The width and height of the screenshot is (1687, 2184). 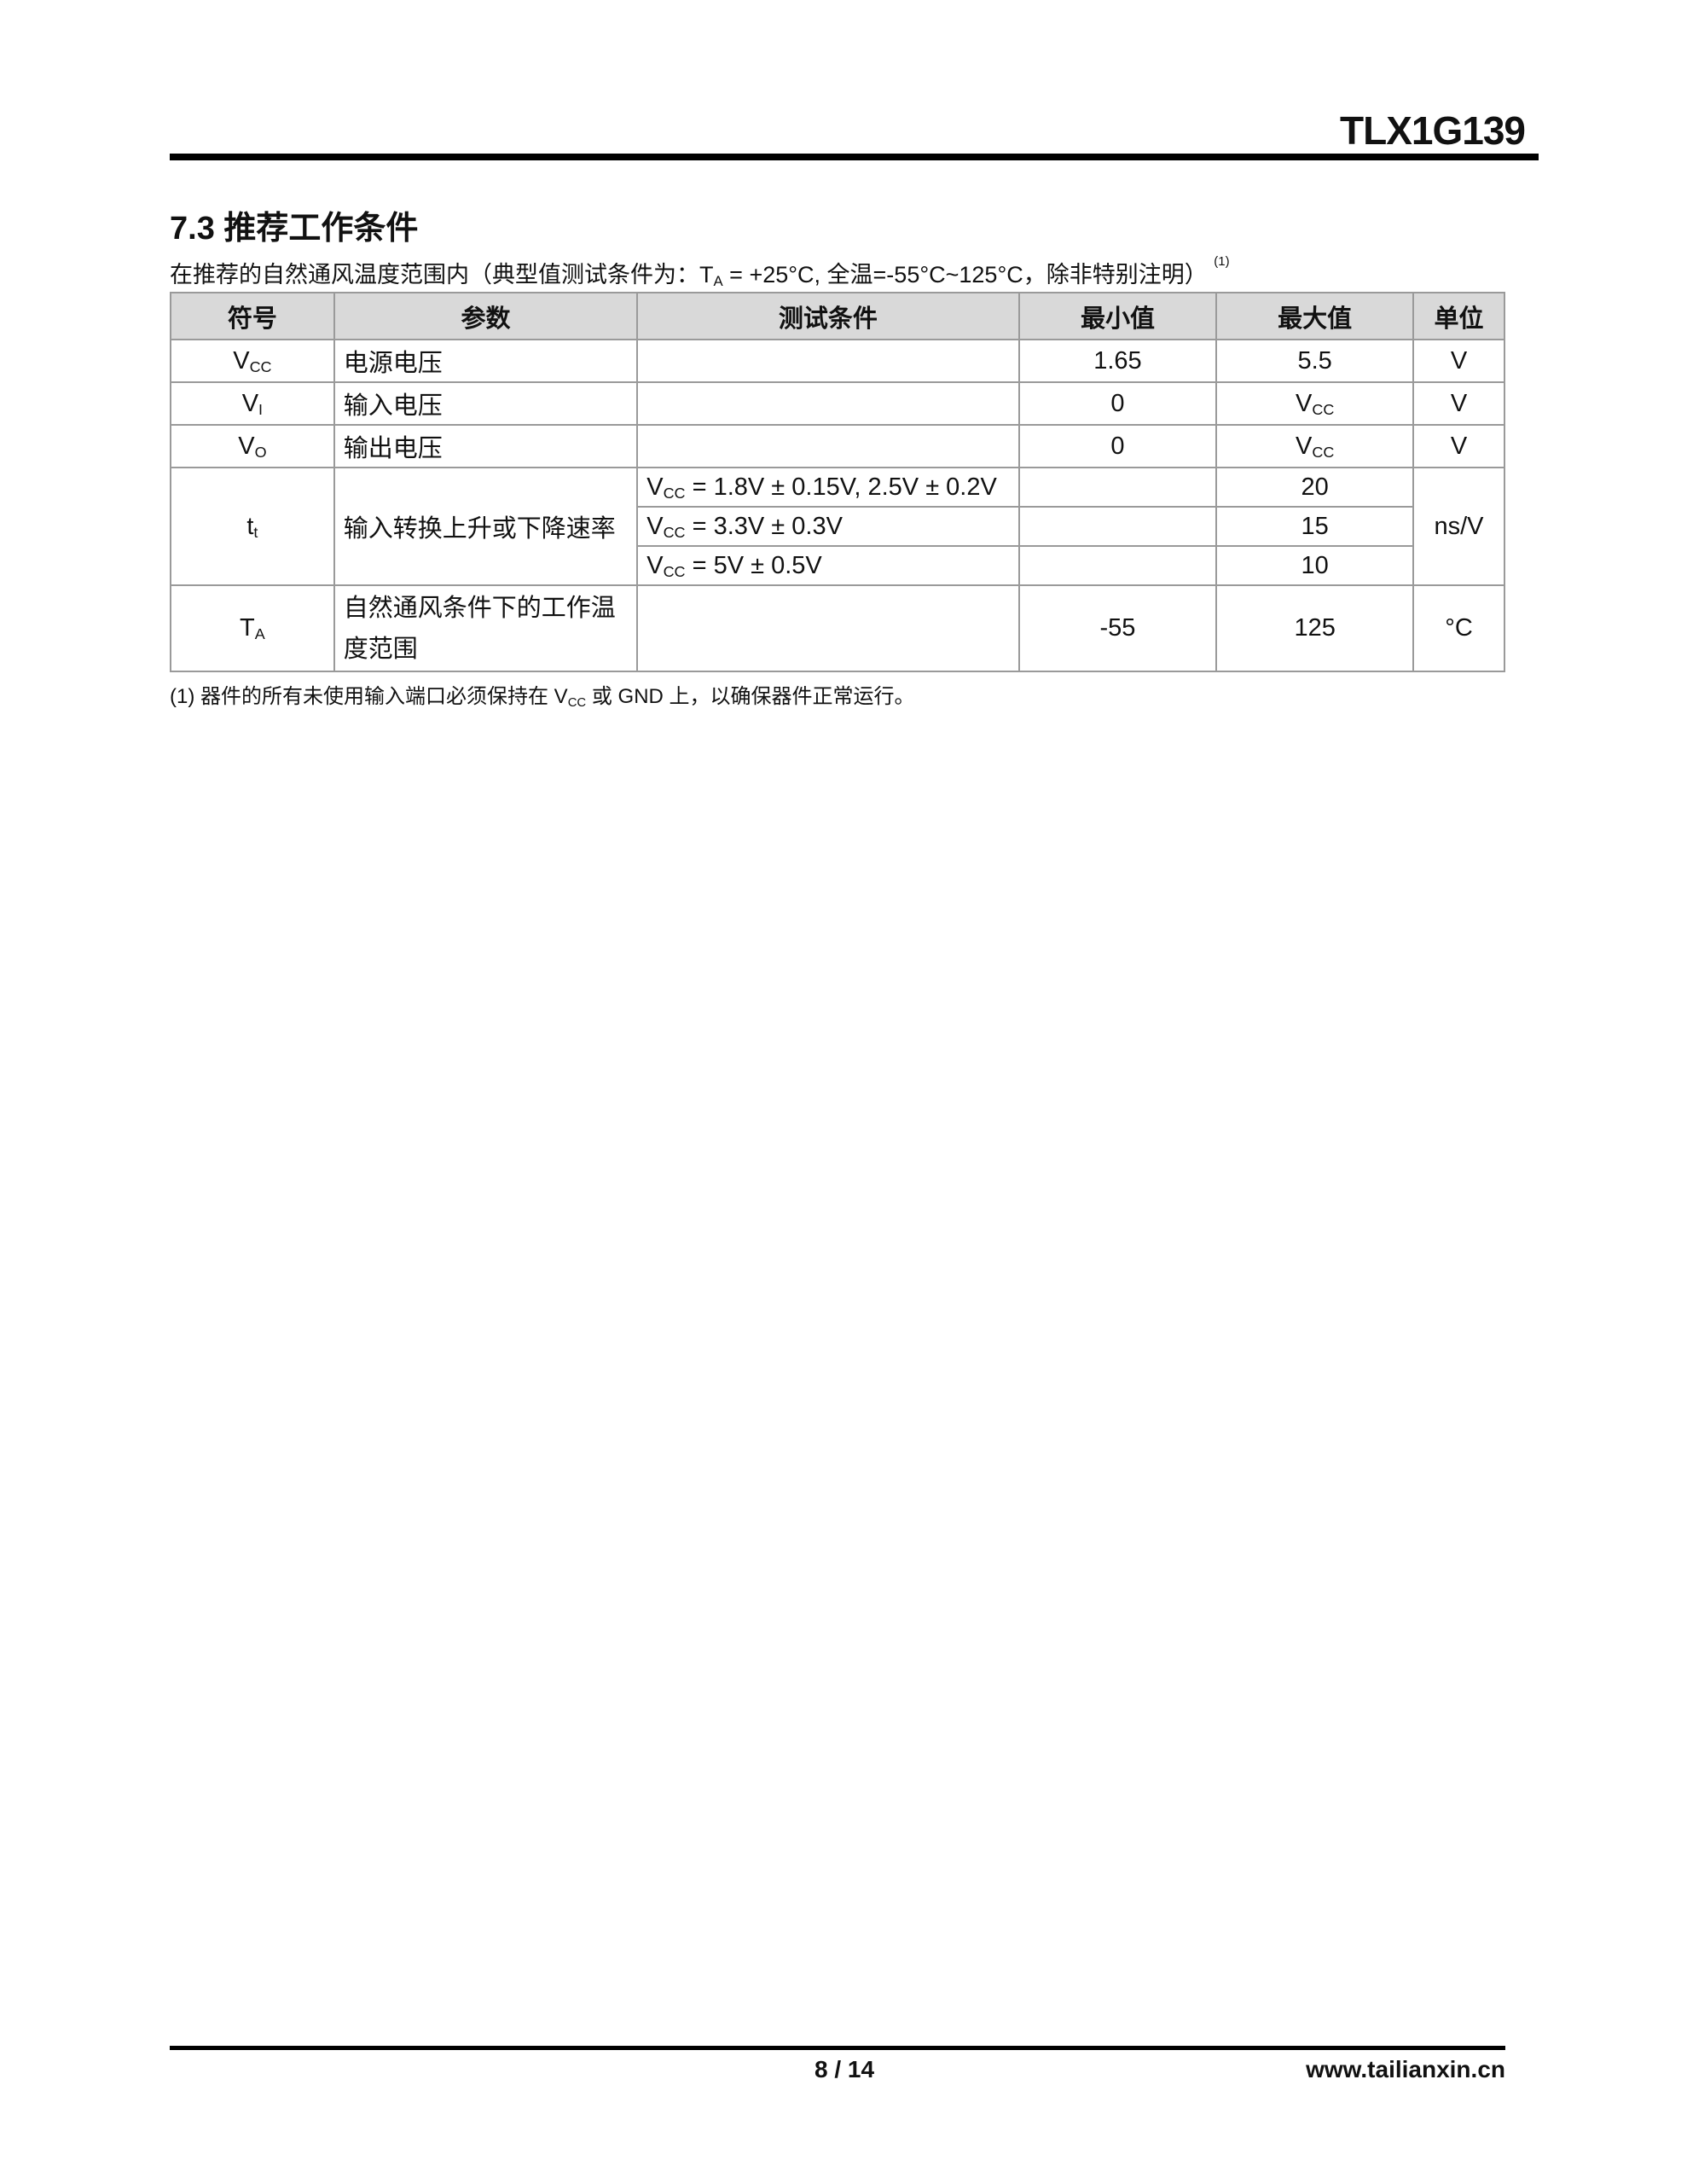 What do you see at coordinates (261, 409) in the screenshot?
I see `symbol-sub: I` at bounding box center [261, 409].